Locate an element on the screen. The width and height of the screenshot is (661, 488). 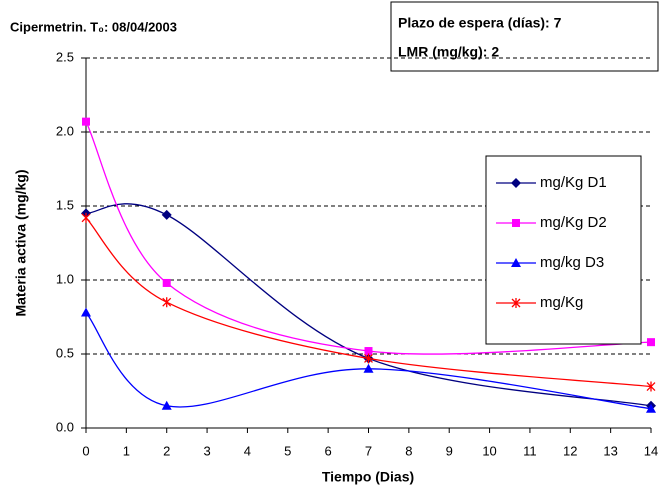
x-tick-label: 12 is located at coordinates (570, 450).